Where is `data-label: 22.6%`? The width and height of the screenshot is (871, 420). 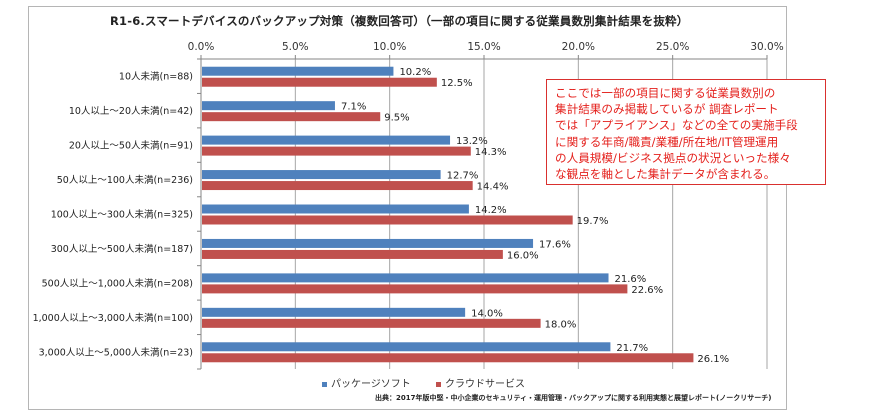 data-label: 22.6% is located at coordinates (647, 290).